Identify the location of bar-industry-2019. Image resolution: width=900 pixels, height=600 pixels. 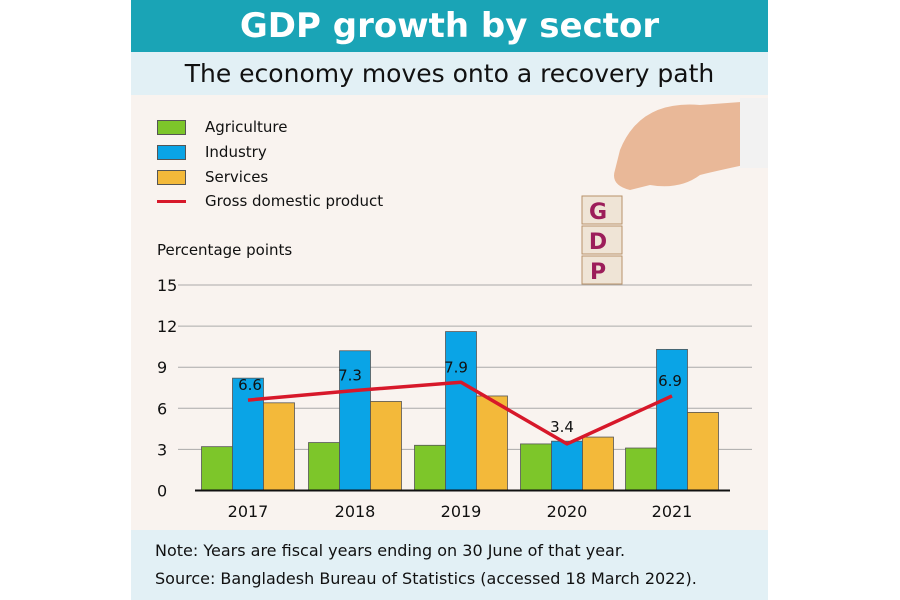
(461, 411).